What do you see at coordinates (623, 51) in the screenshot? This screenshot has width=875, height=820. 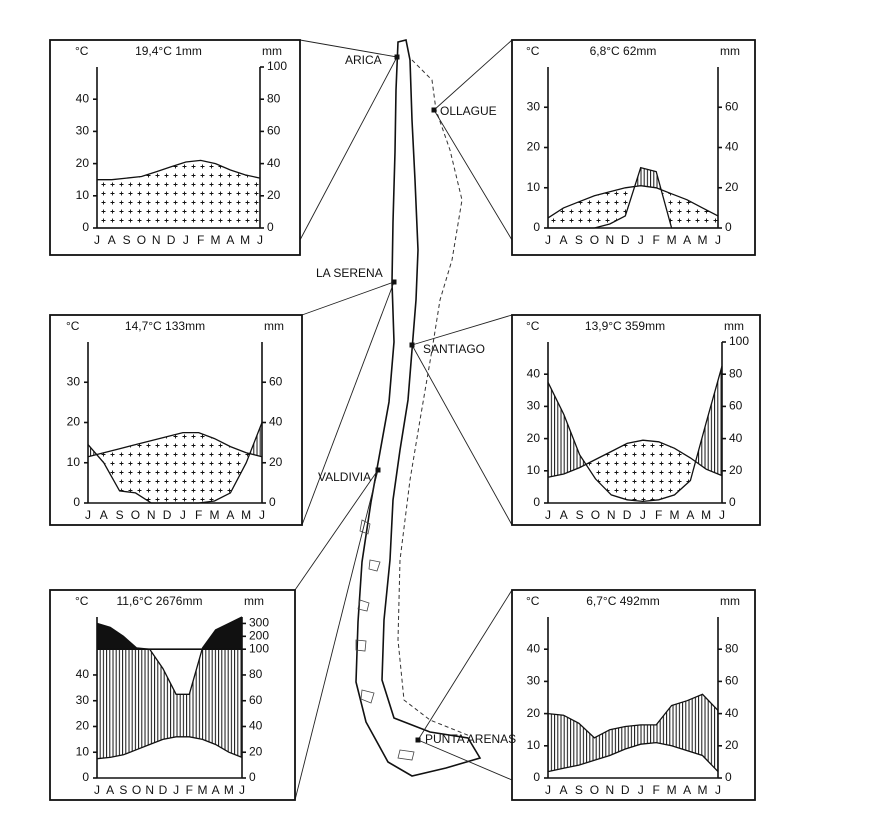 I see `chart-title: 6,8°C 62mm` at bounding box center [623, 51].